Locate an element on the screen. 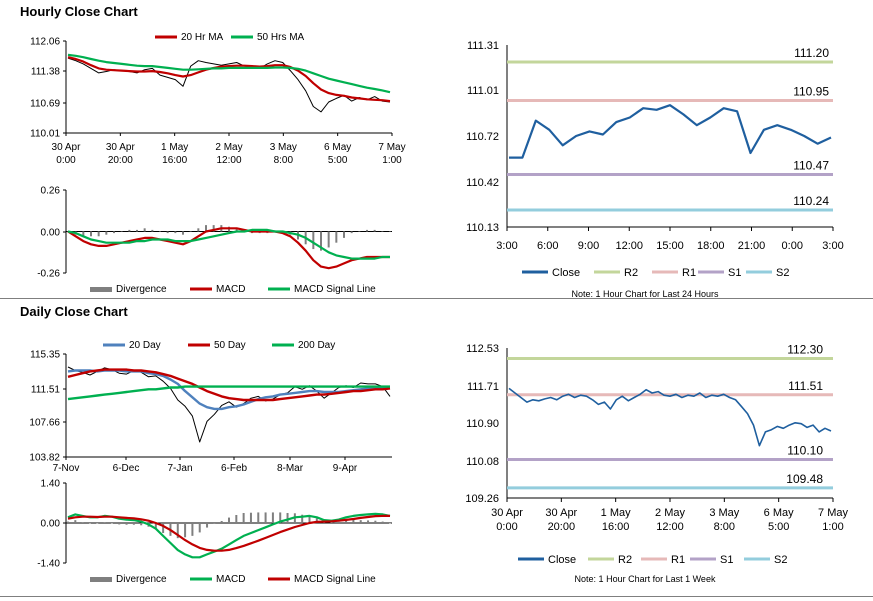 Image resolution: width=873 pixels, height=601 pixels. hourly-price-x-tick-label: 3 May is located at coordinates (283, 147).